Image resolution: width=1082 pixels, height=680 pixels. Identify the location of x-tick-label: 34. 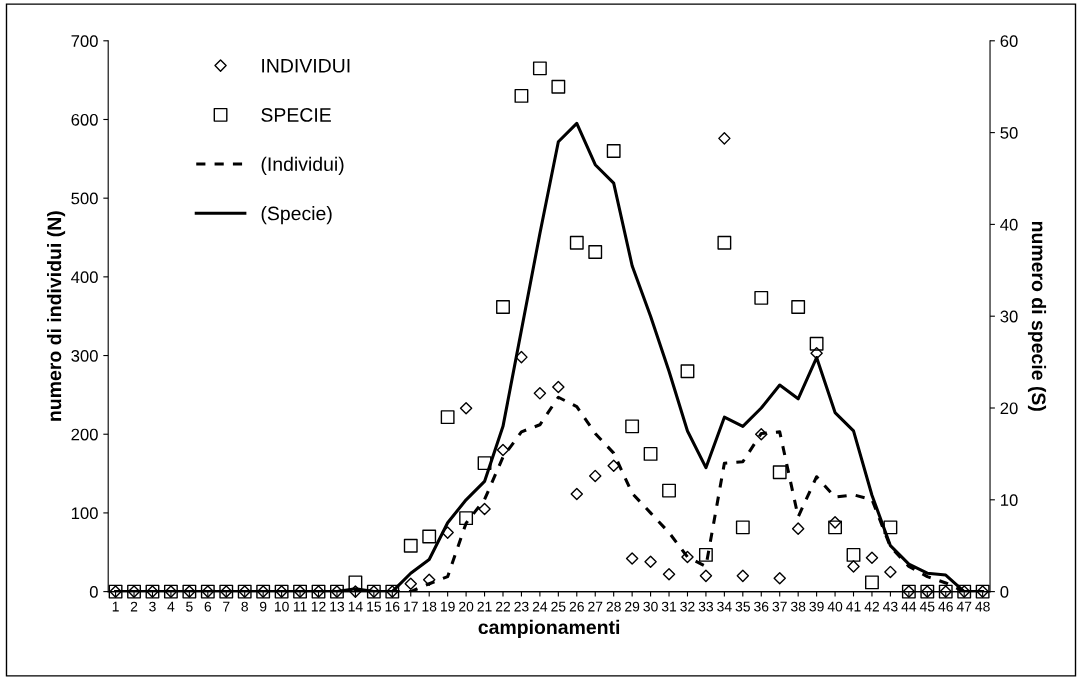
(724, 606).